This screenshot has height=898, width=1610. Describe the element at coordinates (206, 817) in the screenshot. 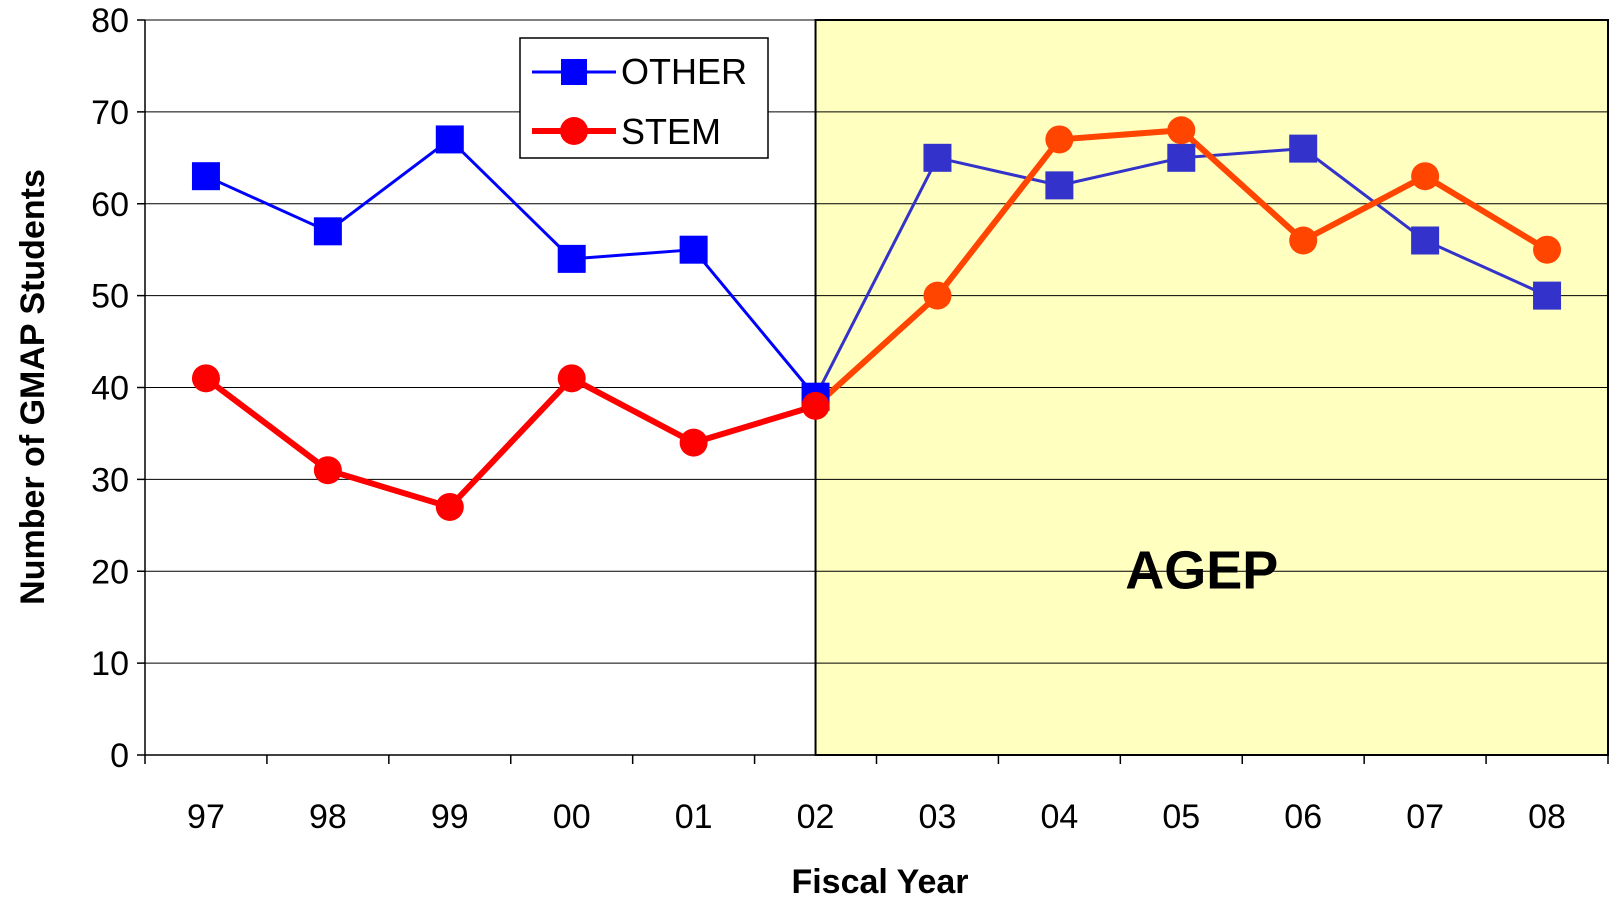

I see `x-tick-label: 97` at that location.